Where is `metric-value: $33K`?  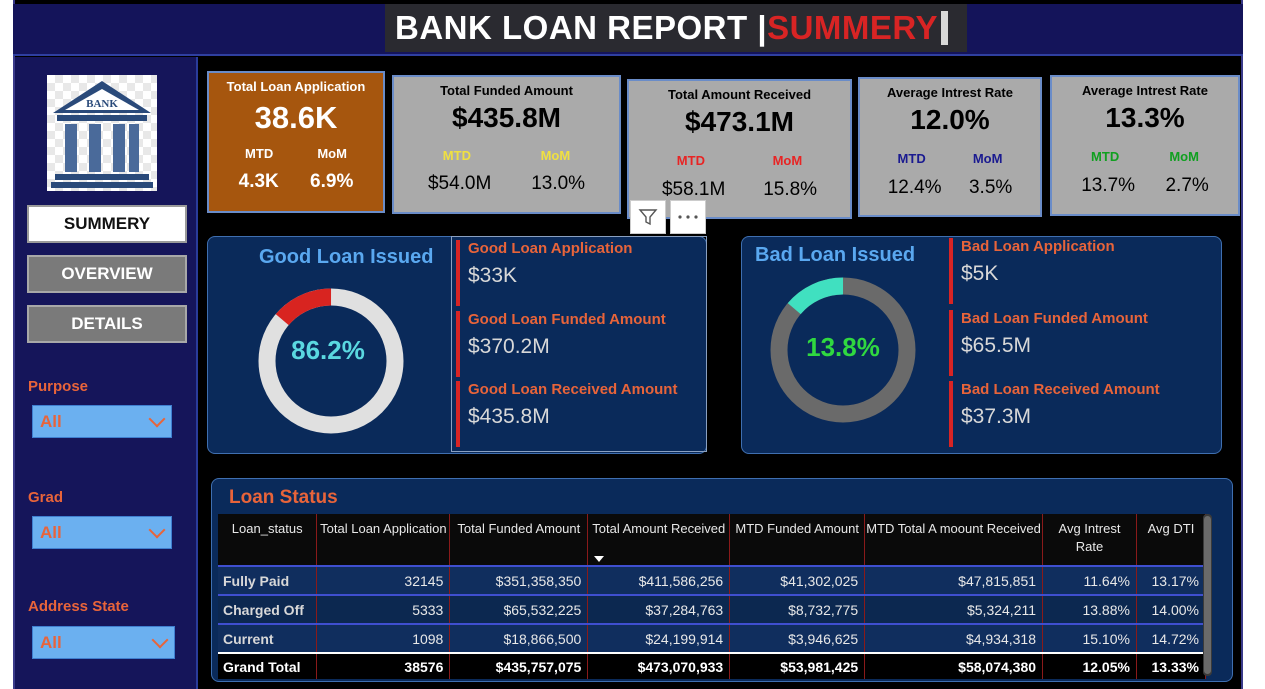 metric-value: $33K is located at coordinates (493, 275).